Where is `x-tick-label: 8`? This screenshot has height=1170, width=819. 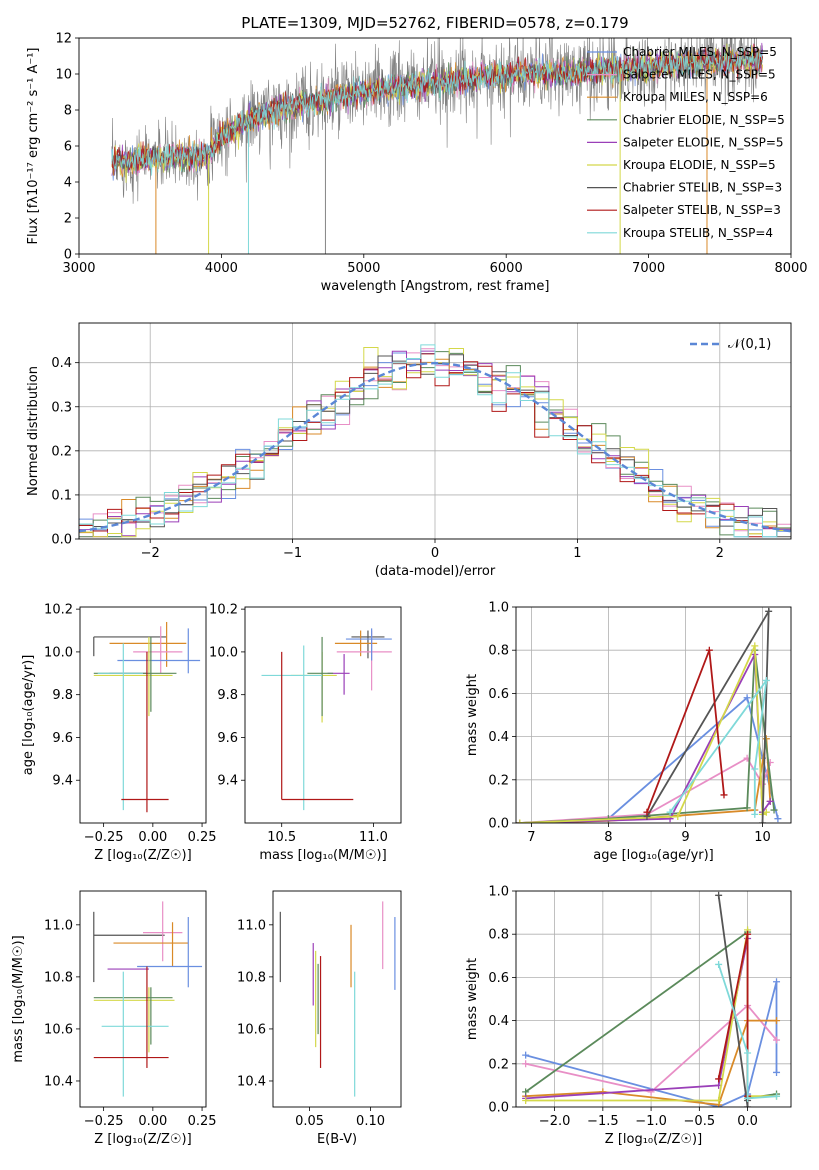 x-tick-label: 8 is located at coordinates (608, 837).